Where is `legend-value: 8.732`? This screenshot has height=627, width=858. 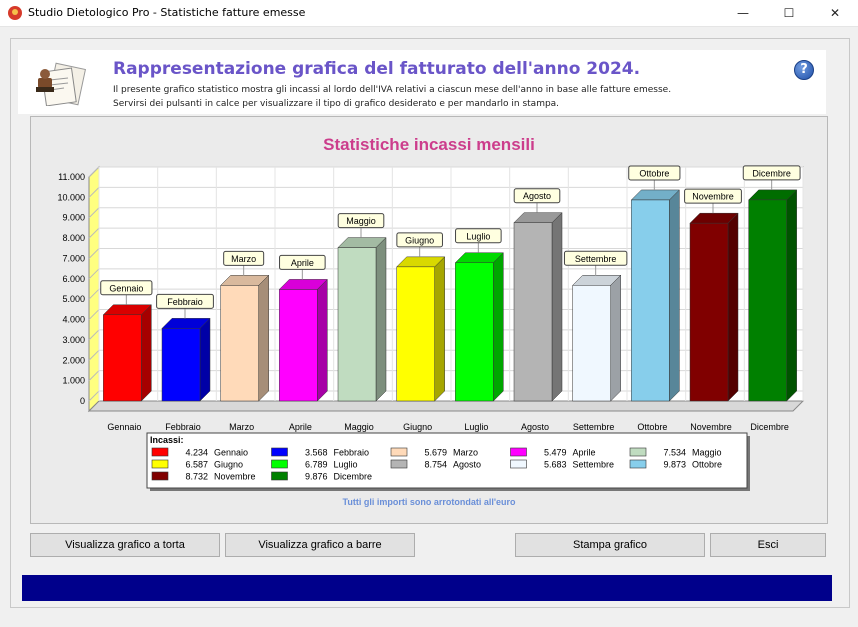
legend-value: 8.732 is located at coordinates (196, 477).